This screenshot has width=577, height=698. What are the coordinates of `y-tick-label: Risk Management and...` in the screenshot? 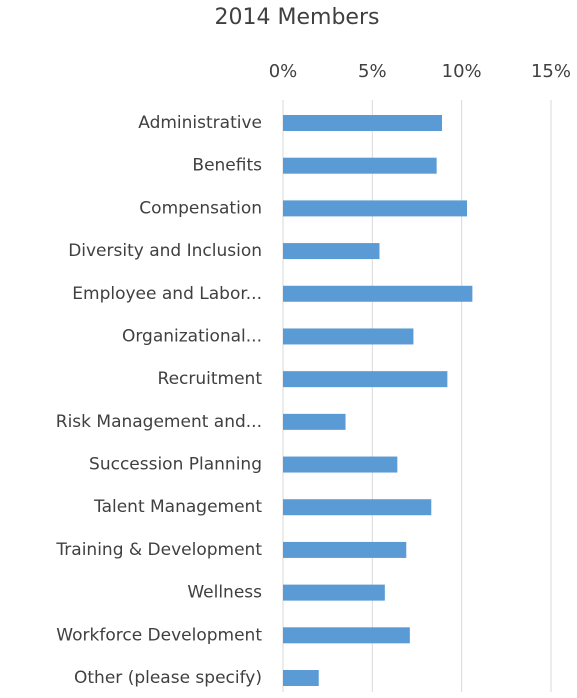 It's located at (159, 422).